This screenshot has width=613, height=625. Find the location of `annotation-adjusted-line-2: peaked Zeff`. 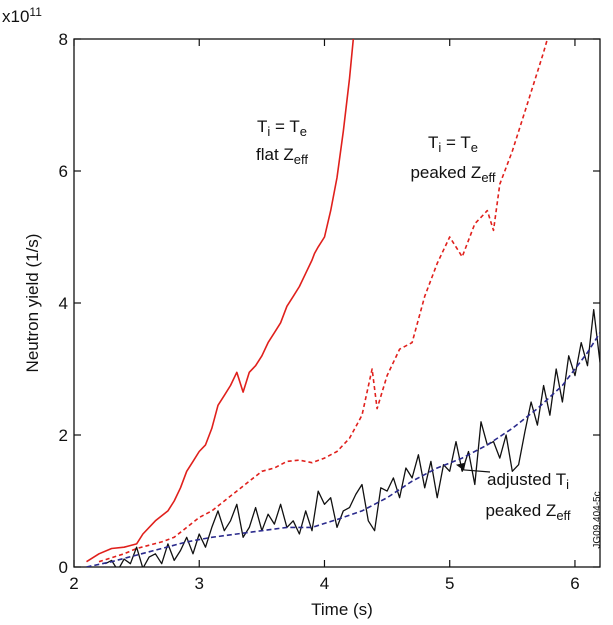

annotation-adjusted-line-2: peaked Zeff is located at coordinates (527, 512).